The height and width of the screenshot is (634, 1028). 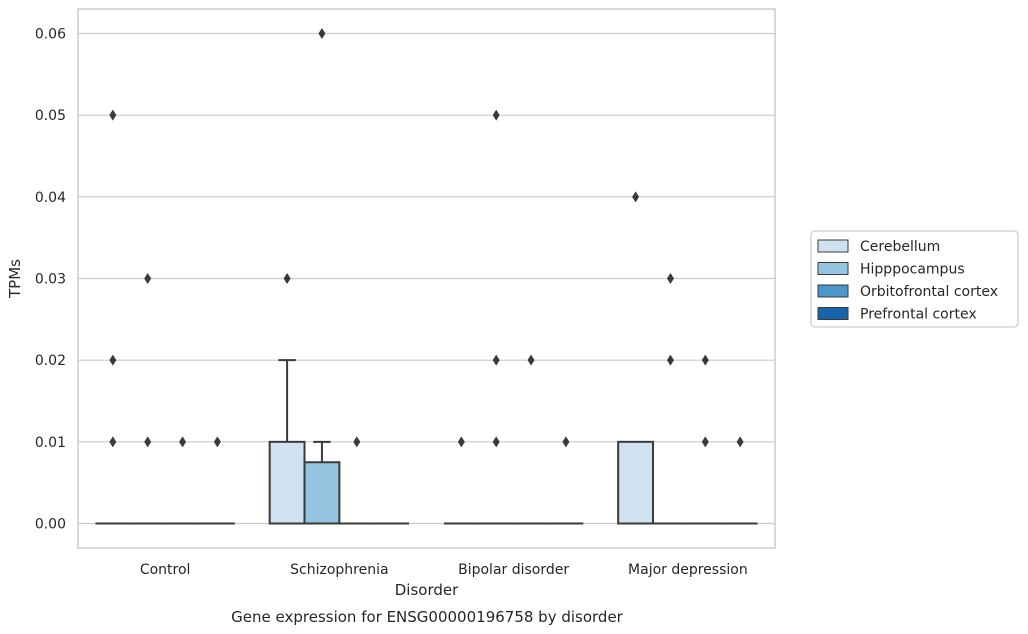 What do you see at coordinates (427, 590) in the screenshot?
I see `x-axis-label: Disorder` at bounding box center [427, 590].